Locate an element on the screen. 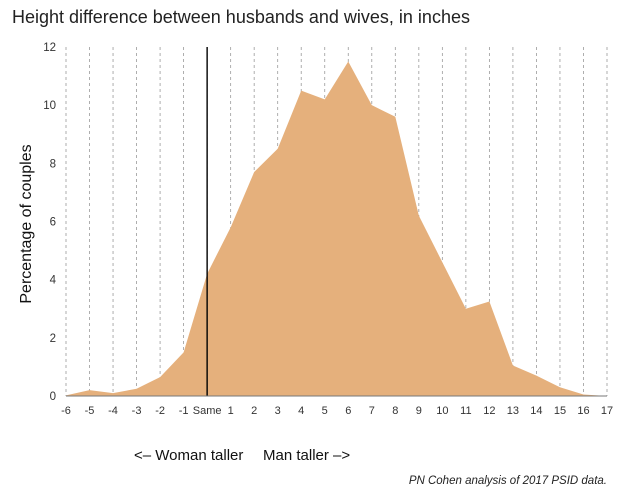 The width and height of the screenshot is (622, 493). x-tick-label--3: -3 is located at coordinates (137, 411).